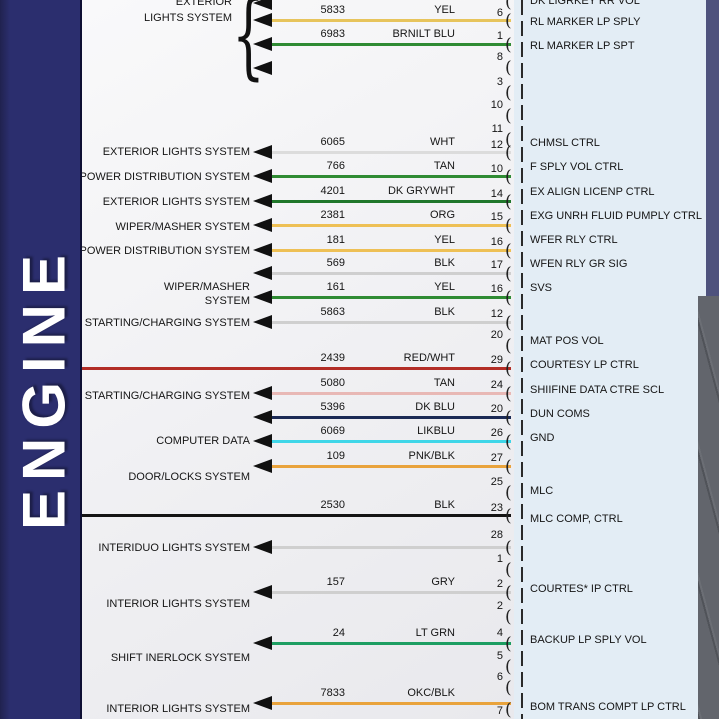  I want to click on pin-number: 4, so click(499, 633).